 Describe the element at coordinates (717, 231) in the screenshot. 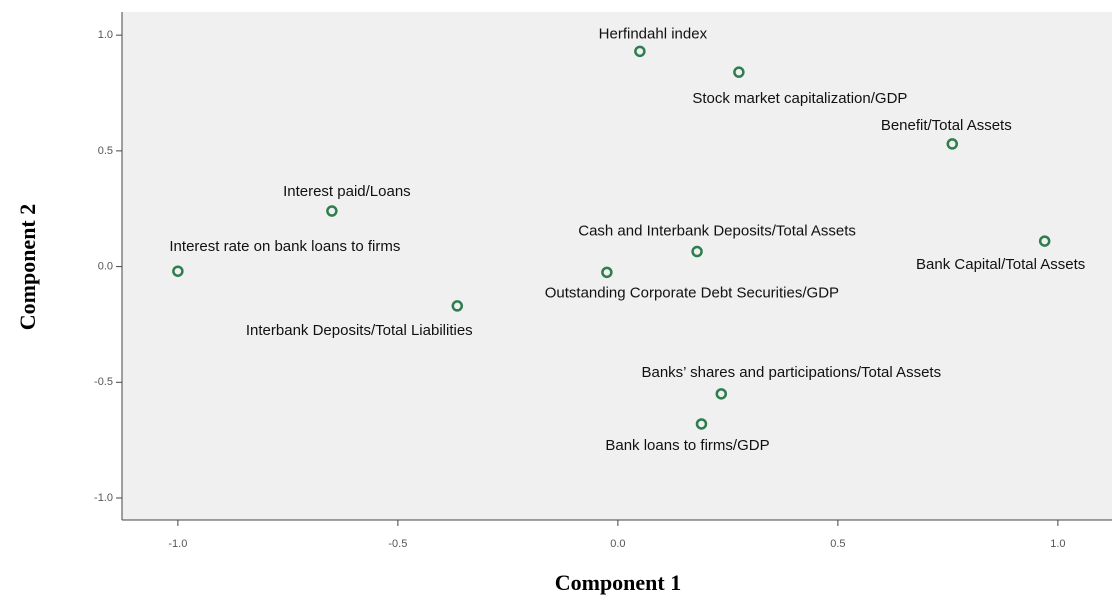

I see `point-label: Cash and Interbank Deposits/Total Assets` at that location.